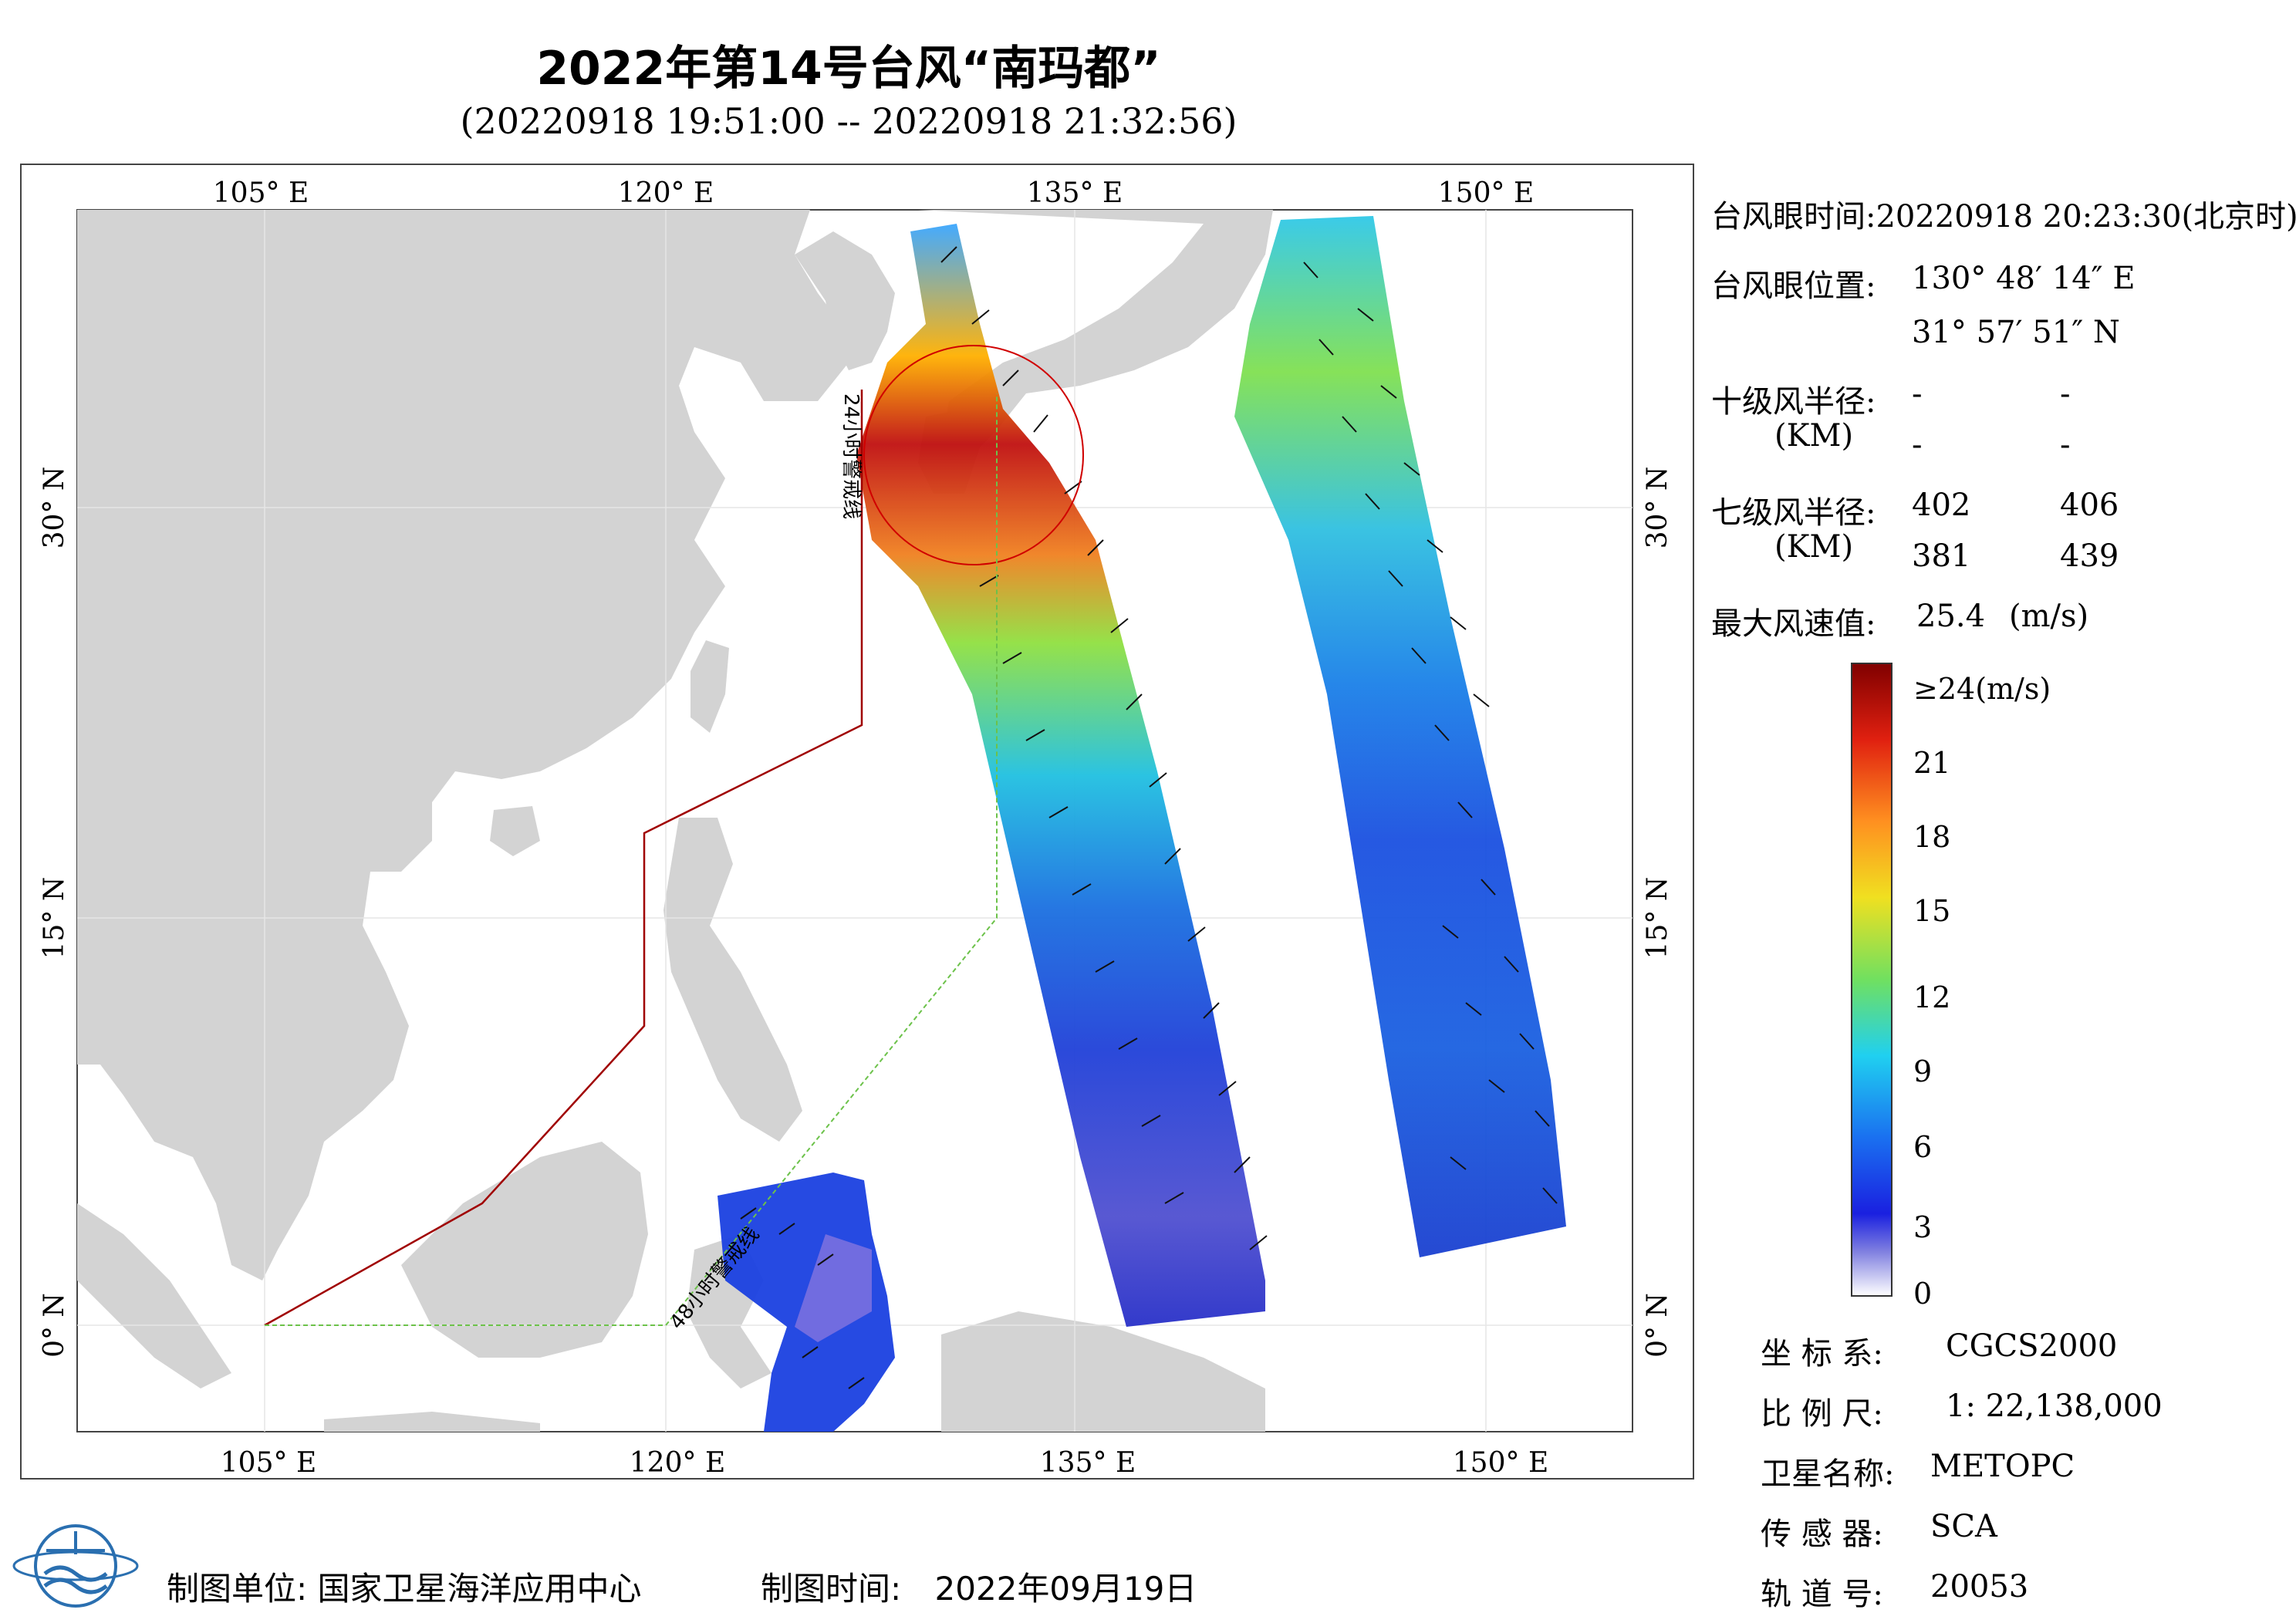 The image size is (2296, 1623). What do you see at coordinates (1872, 980) in the screenshot?
I see `colorbar` at bounding box center [1872, 980].